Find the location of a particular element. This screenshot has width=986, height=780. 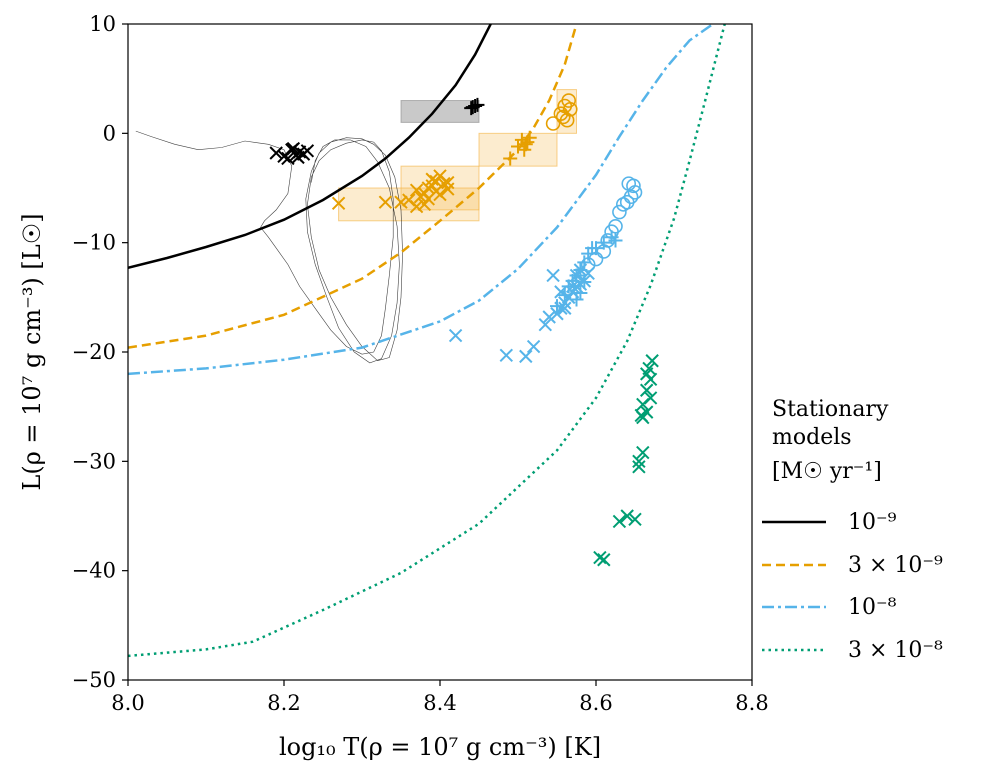

x-tick-label-1: 8.2 is located at coordinates (283, 703).